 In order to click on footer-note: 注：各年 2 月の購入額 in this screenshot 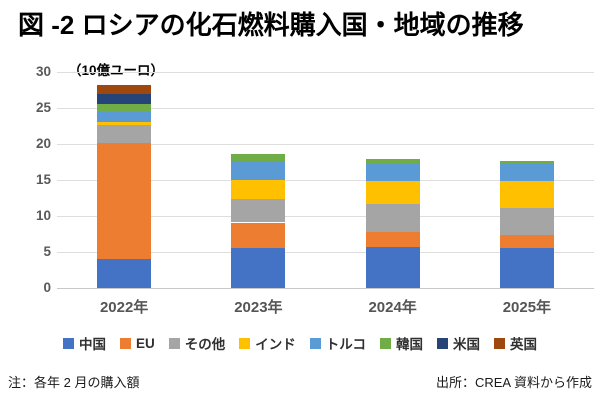, I will do `click(74, 382)`.